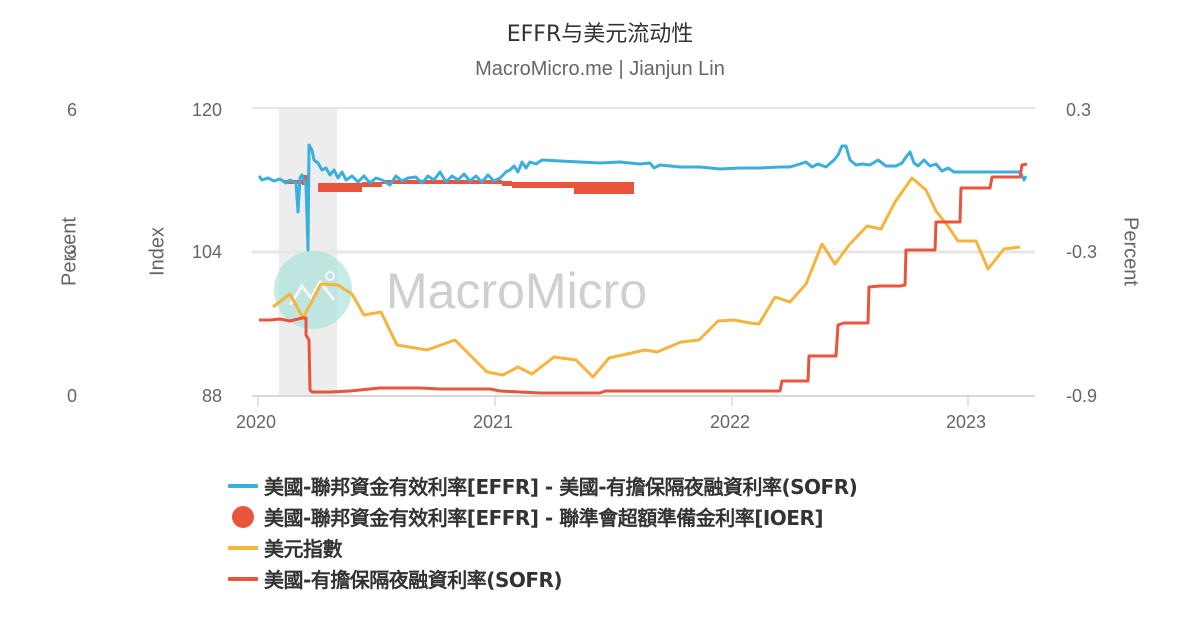 This screenshot has height=630, width=1200. What do you see at coordinates (1079, 110) in the screenshot?
I see `right-tick: 0.3` at bounding box center [1079, 110].